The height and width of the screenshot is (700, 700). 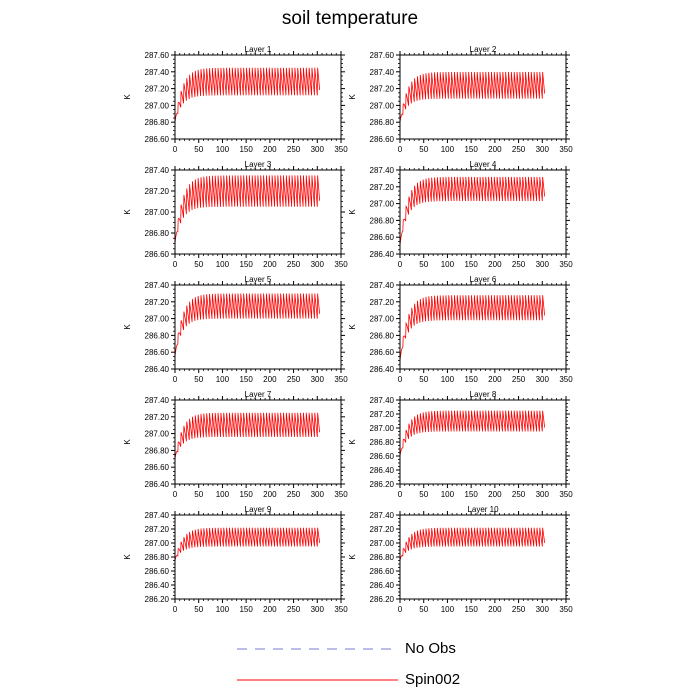 What do you see at coordinates (157, 55) in the screenshot?
I see `y-tick-label: 287.60` at bounding box center [157, 55].